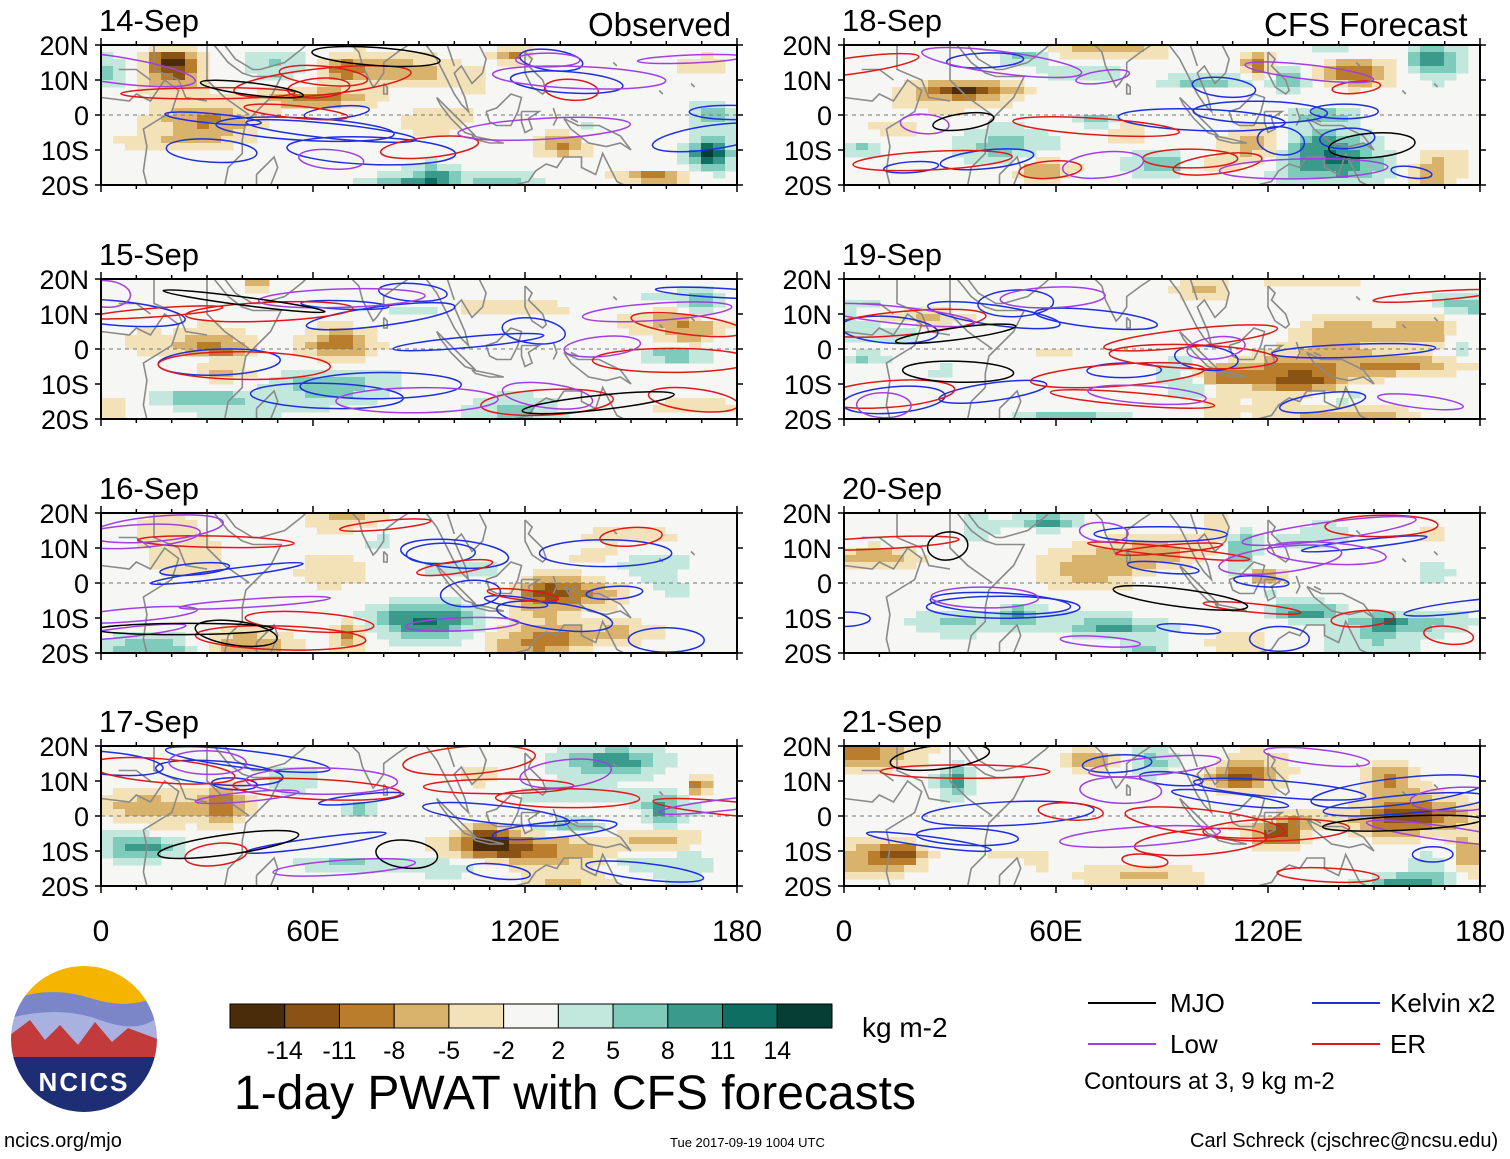  What do you see at coordinates (449, 1051) in the screenshot?
I see `colorbar-tick-label: -5` at bounding box center [449, 1051].